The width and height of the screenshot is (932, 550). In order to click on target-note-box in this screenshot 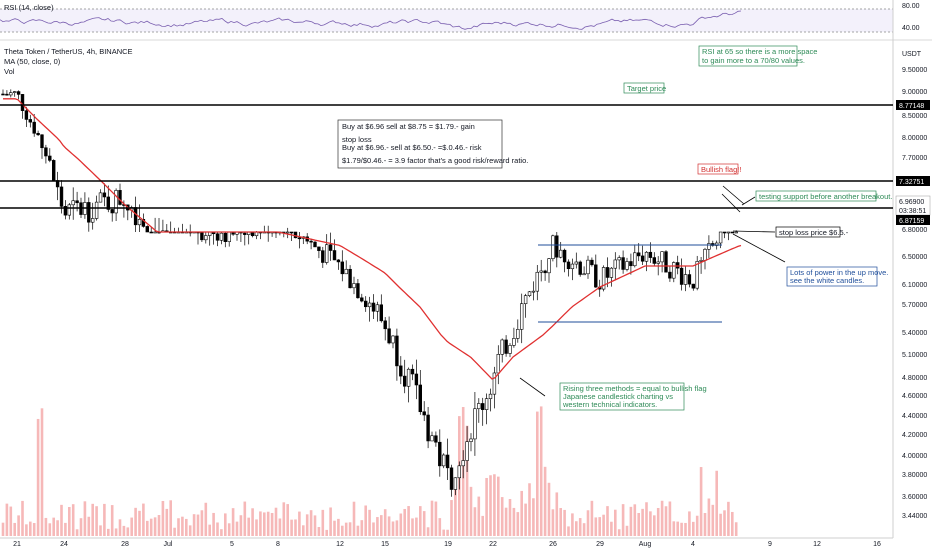, I will do `click(644, 88)`.